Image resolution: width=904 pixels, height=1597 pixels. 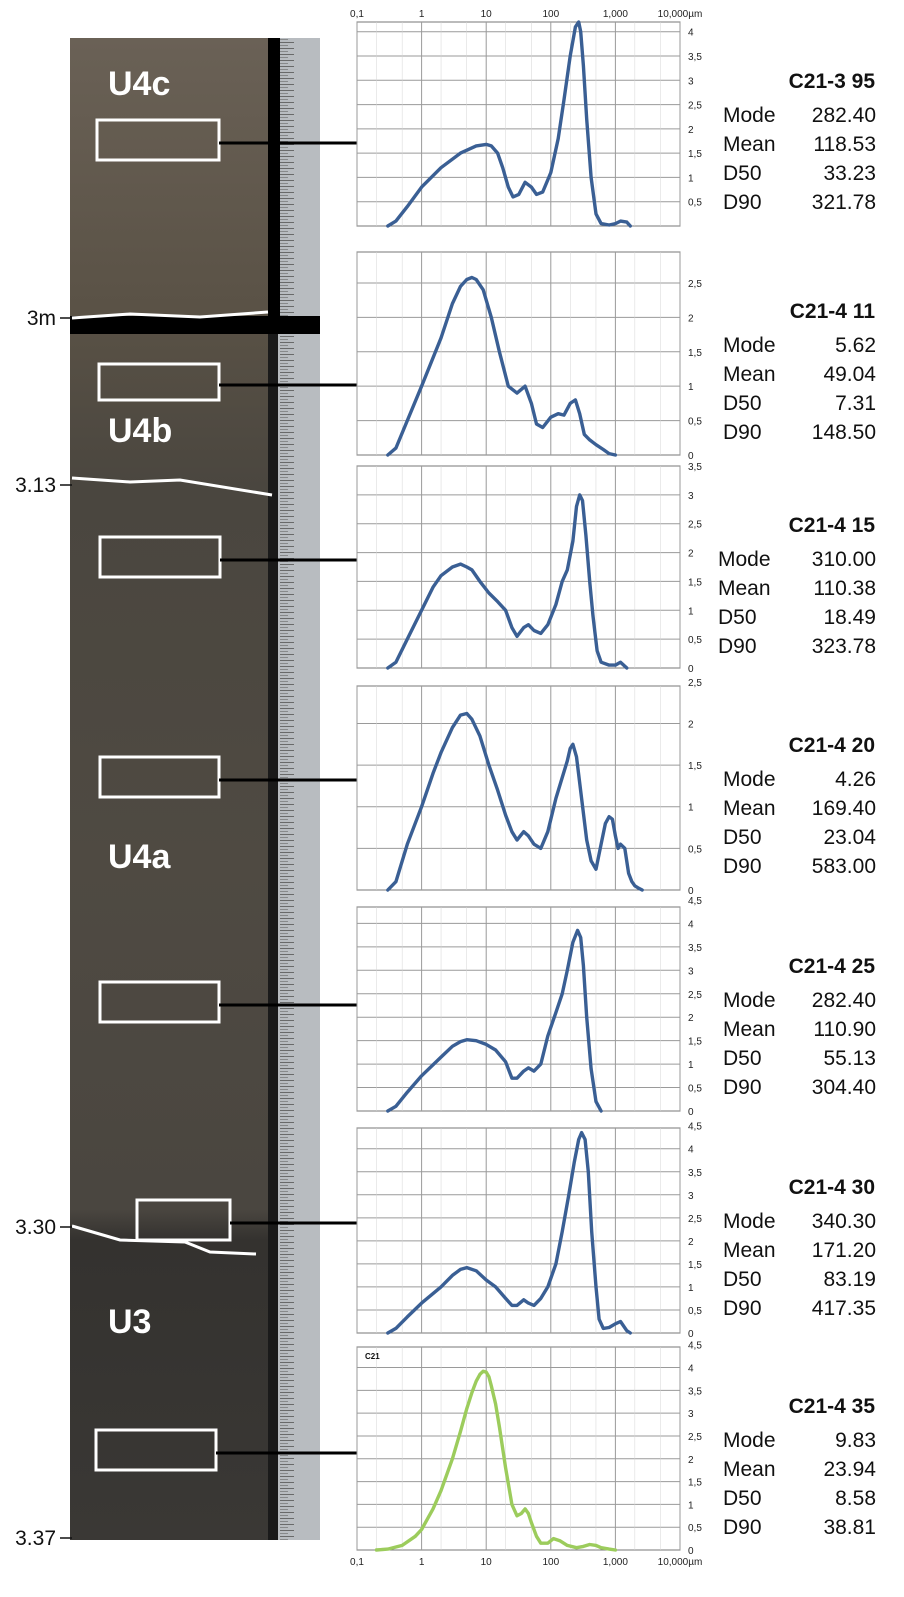 I want to click on stat-value-mean: 169.40, so click(x=844, y=808).